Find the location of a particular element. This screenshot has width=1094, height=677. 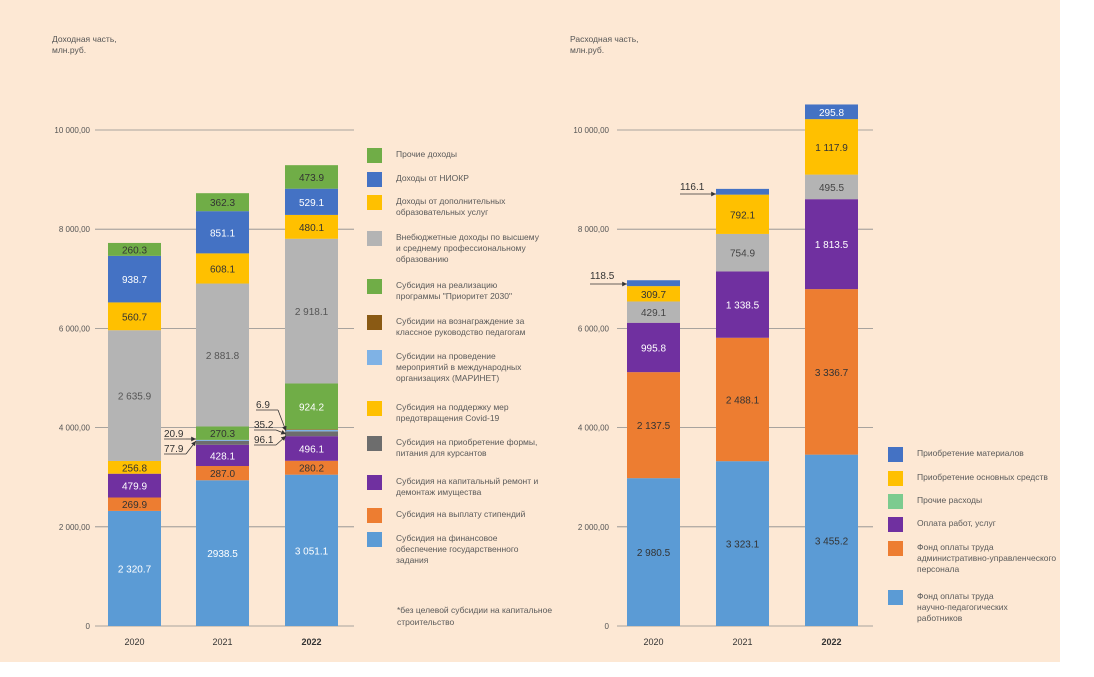

data-label: 473.9 is located at coordinates (311, 178).